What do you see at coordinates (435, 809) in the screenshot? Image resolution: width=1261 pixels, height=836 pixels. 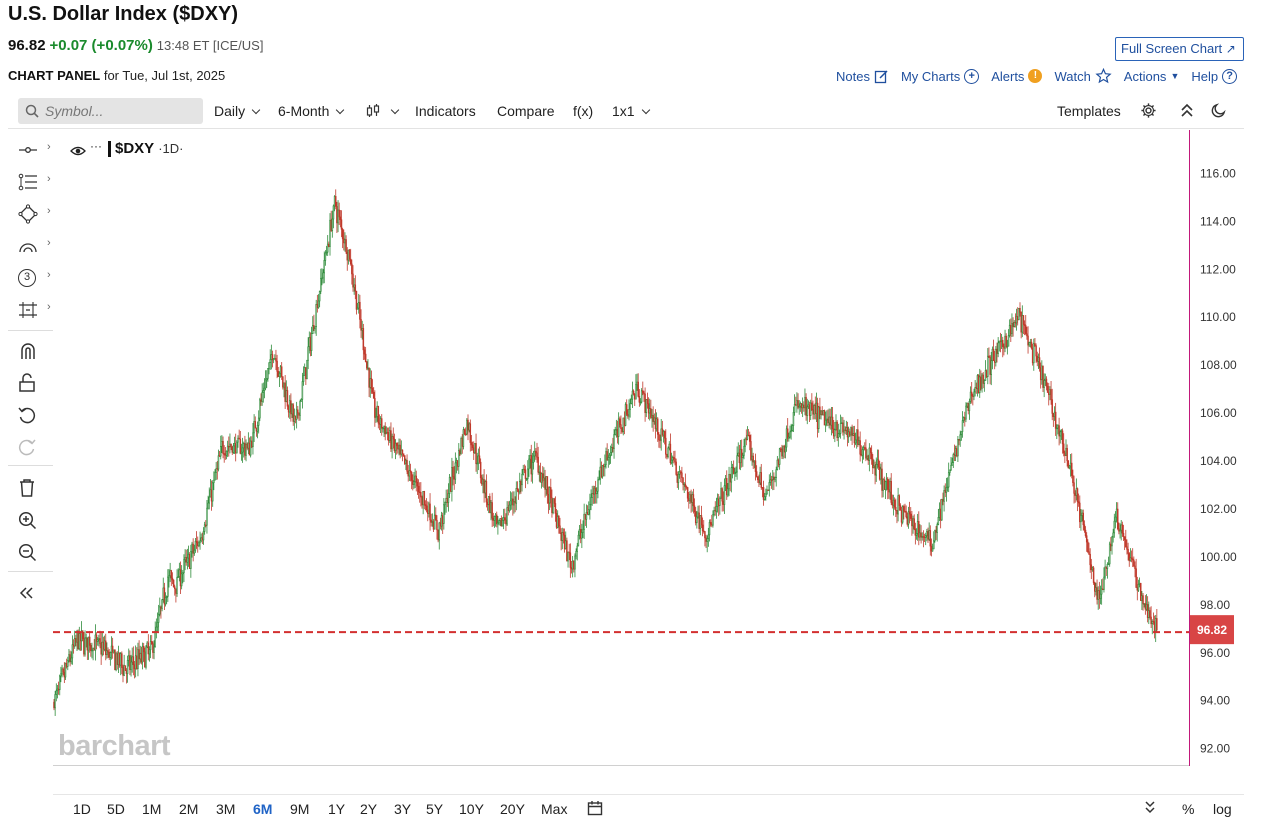 I see `range-5y: 5Y` at bounding box center [435, 809].